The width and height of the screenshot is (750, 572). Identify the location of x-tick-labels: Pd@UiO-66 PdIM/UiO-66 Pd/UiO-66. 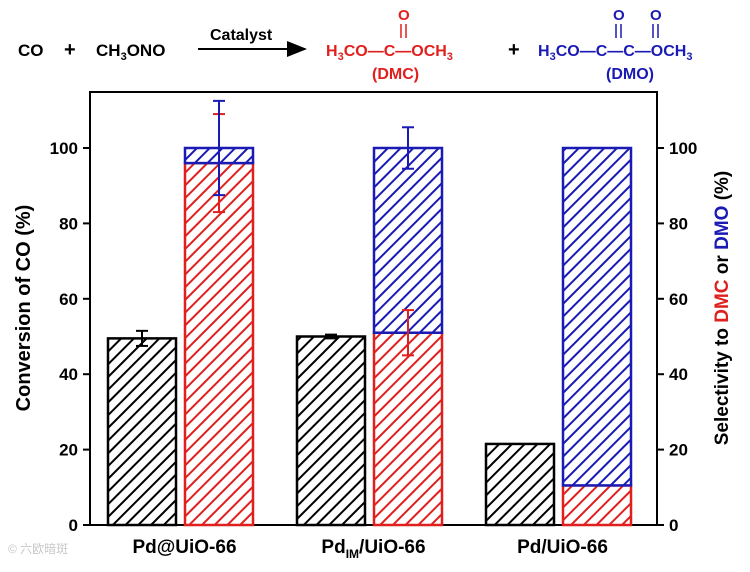
(369, 549).